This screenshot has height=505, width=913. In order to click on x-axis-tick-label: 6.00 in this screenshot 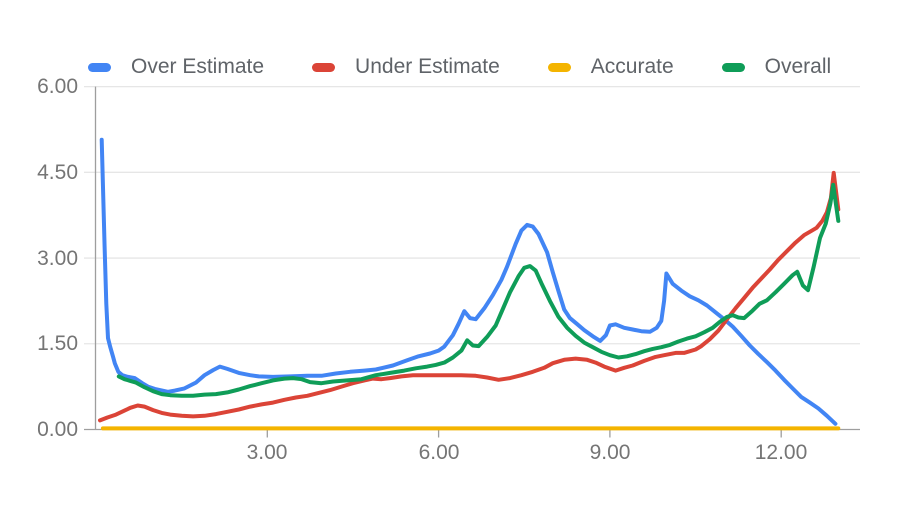, I will do `click(439, 452)`.